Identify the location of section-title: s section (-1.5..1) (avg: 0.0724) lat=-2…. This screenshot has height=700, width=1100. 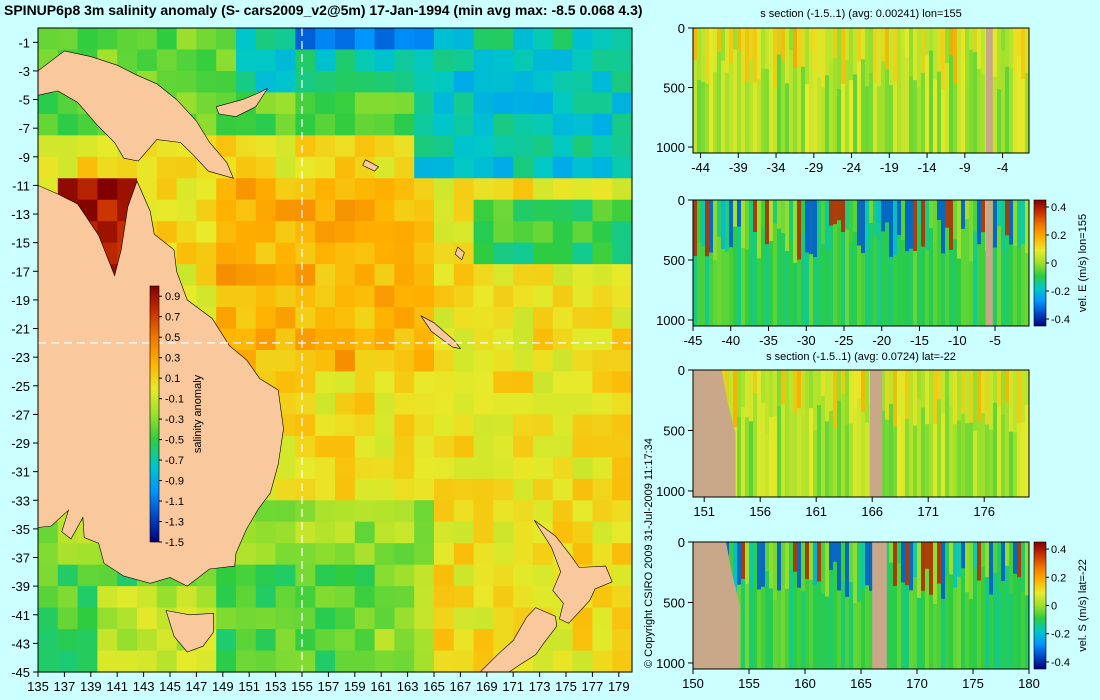
(861, 357).